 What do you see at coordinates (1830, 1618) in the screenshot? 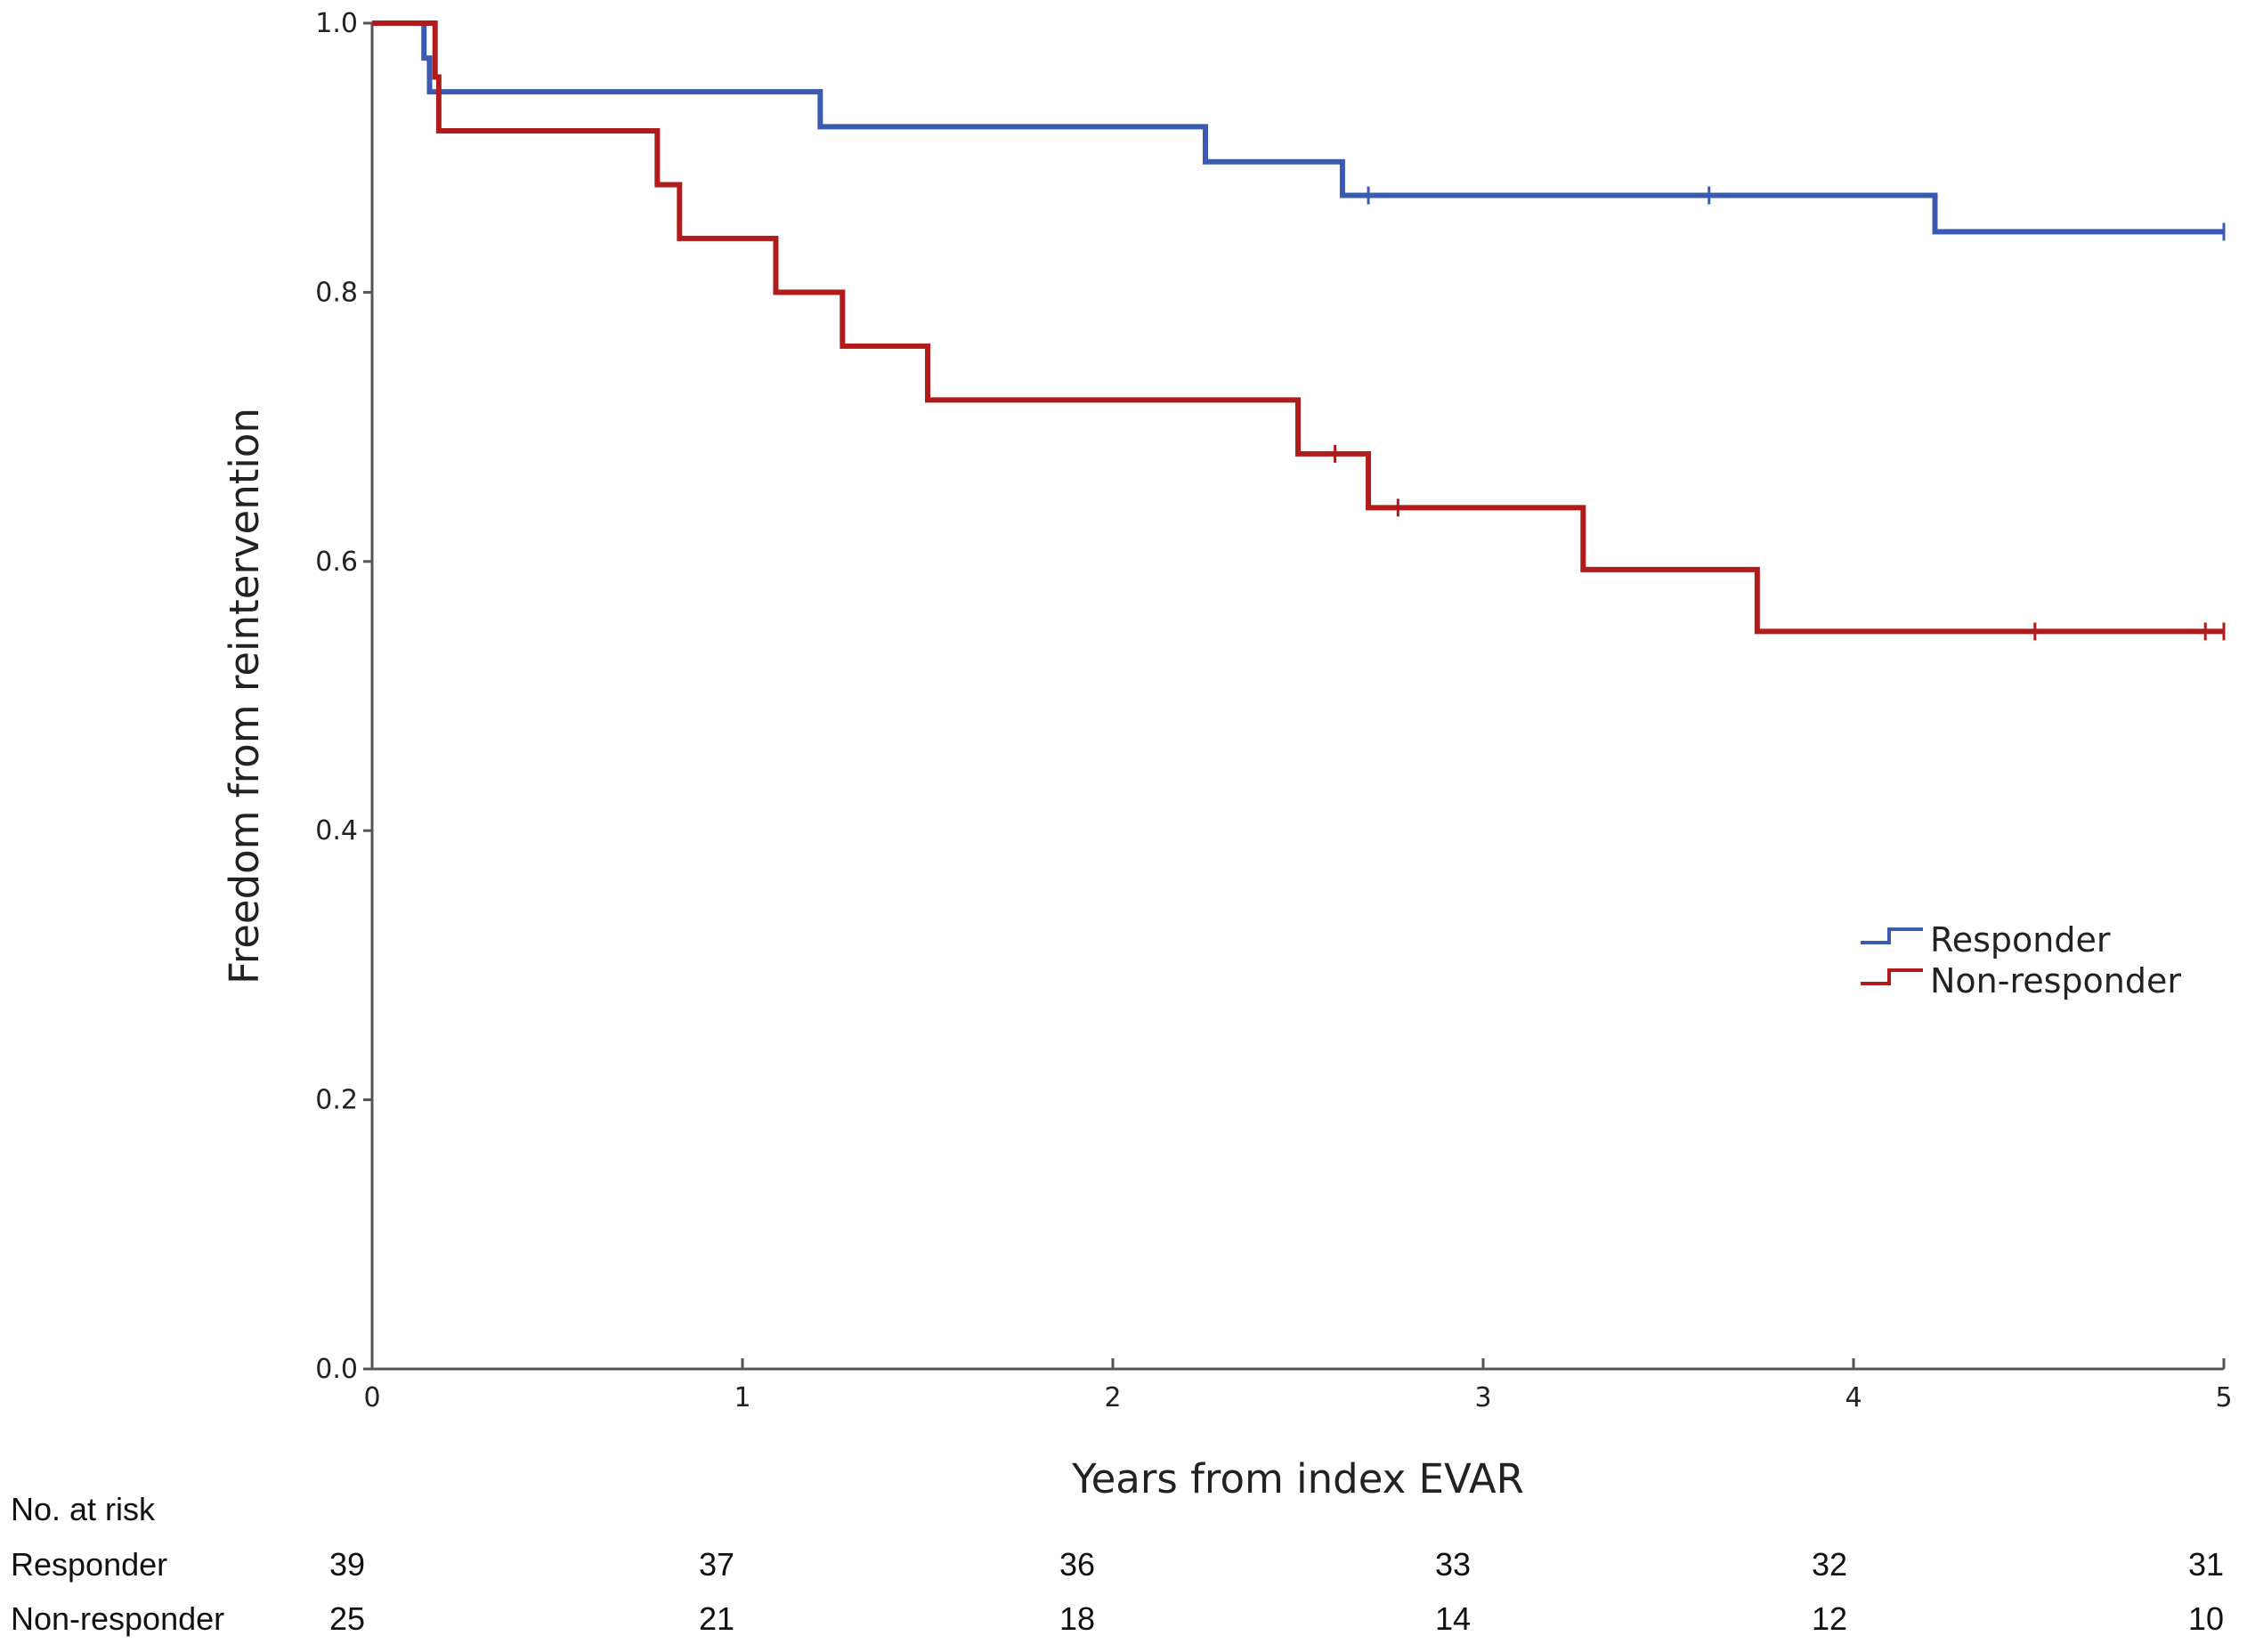
I see `risk-value-non-responder: 12` at bounding box center [1830, 1618].